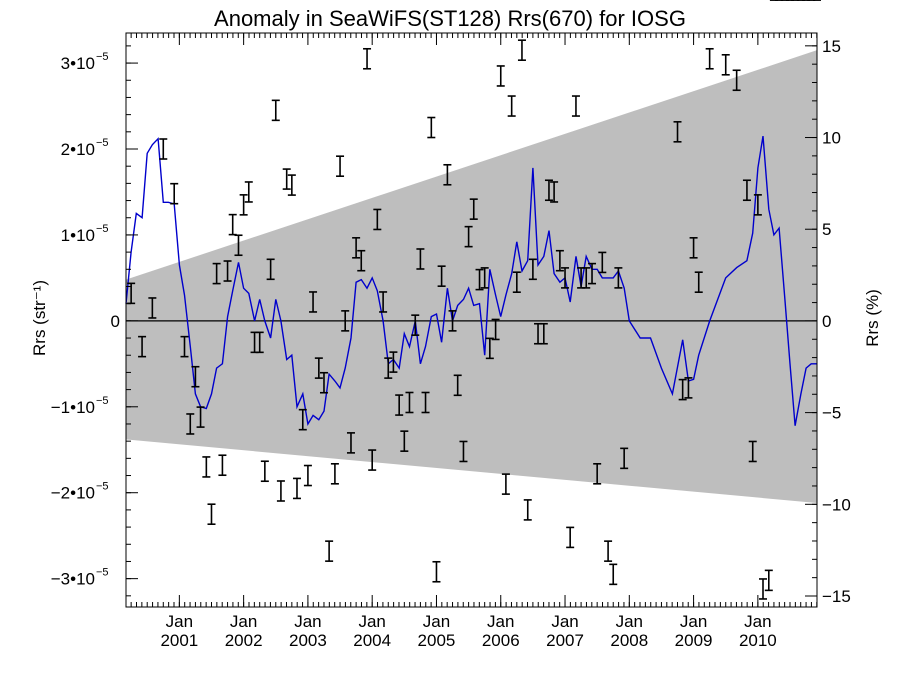 The height and width of the screenshot is (675, 900). I want to click on x-tick-label-year: 2007, so click(565, 640).